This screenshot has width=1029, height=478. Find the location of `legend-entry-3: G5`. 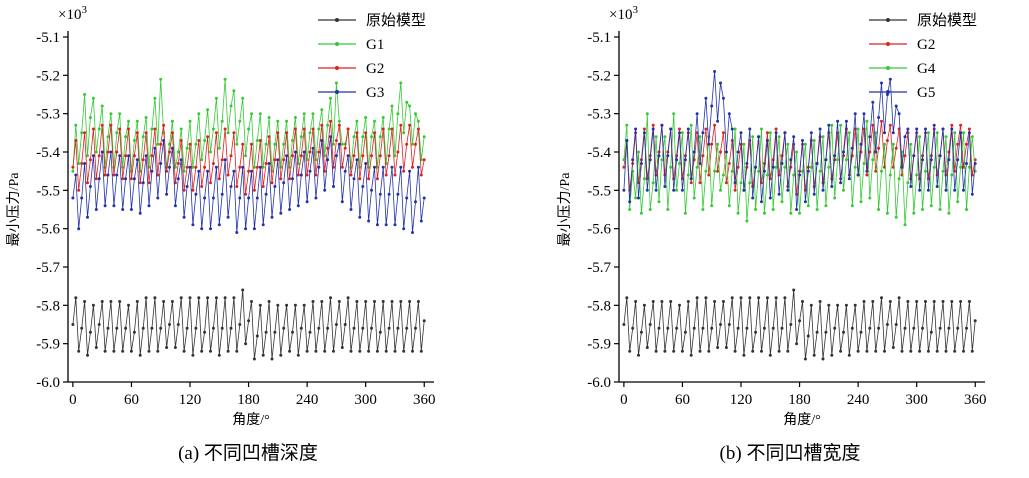

legend-entry-3: G5 is located at coordinates (902, 93).